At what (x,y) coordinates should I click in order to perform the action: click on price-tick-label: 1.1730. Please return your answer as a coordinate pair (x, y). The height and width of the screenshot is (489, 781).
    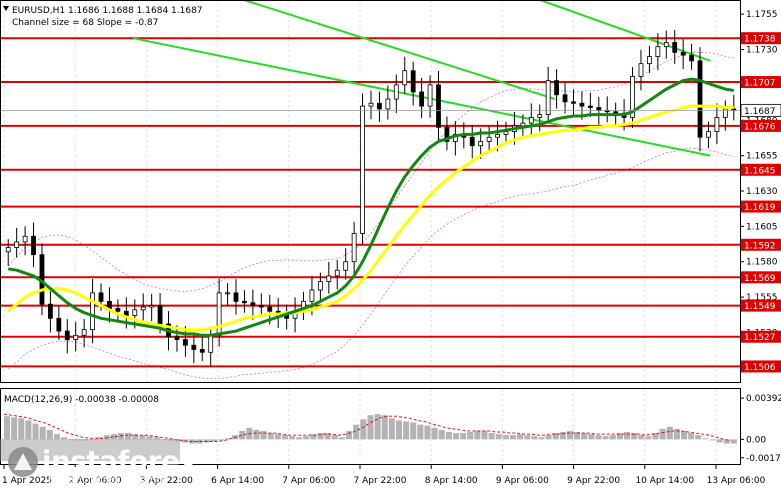
    Looking at the image, I should click on (762, 51).